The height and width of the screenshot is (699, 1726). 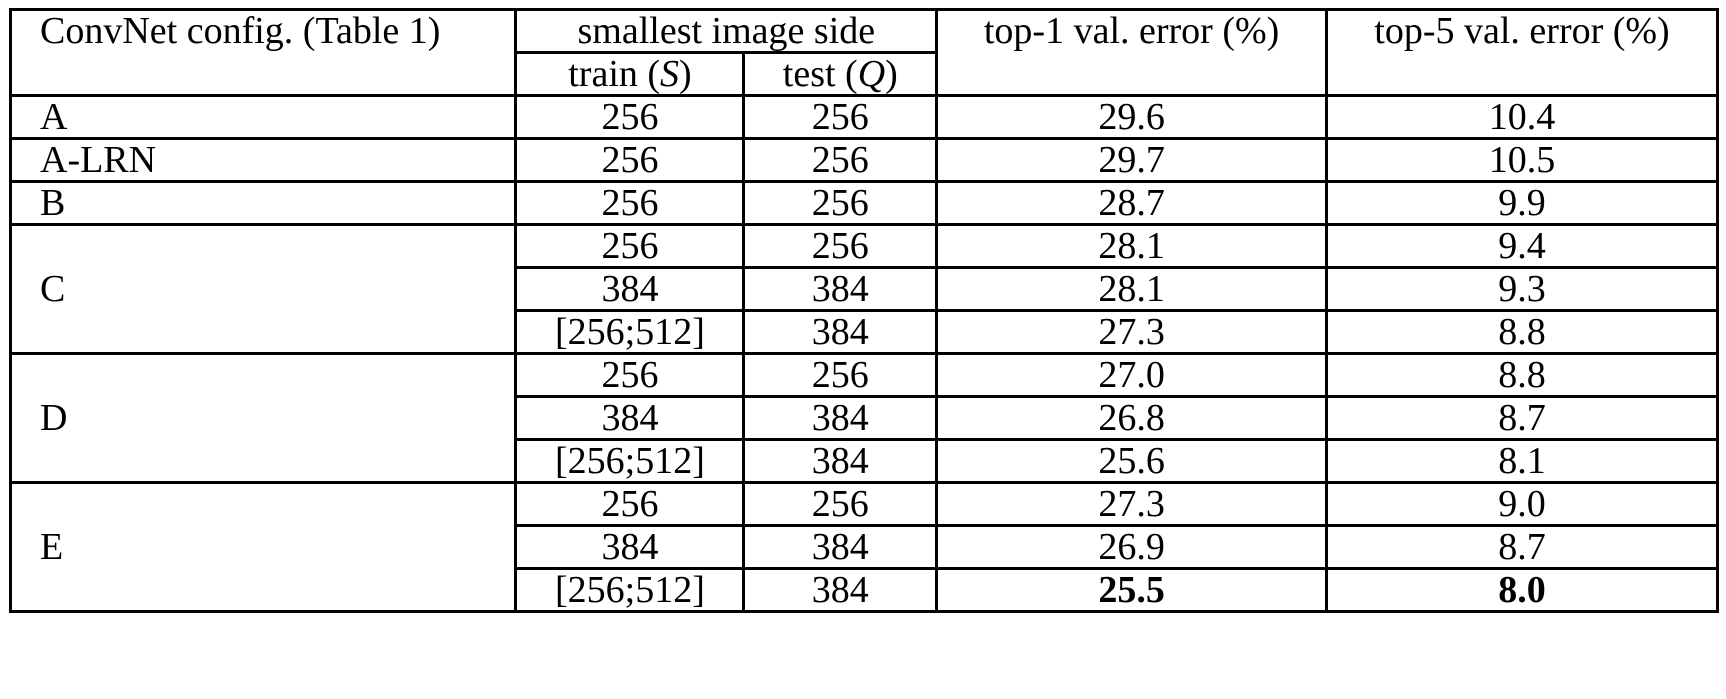 I want to click on table-row: 384 384 28.1 9.3, so click(x=865, y=289).